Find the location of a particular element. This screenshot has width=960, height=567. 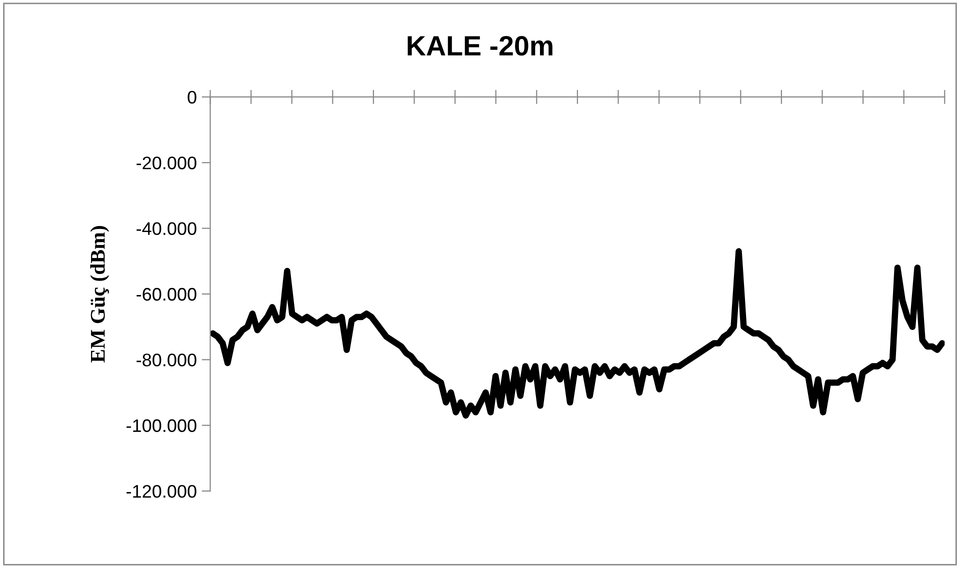

y-axis-title: EM Güç (dBm) is located at coordinates (100, 294).